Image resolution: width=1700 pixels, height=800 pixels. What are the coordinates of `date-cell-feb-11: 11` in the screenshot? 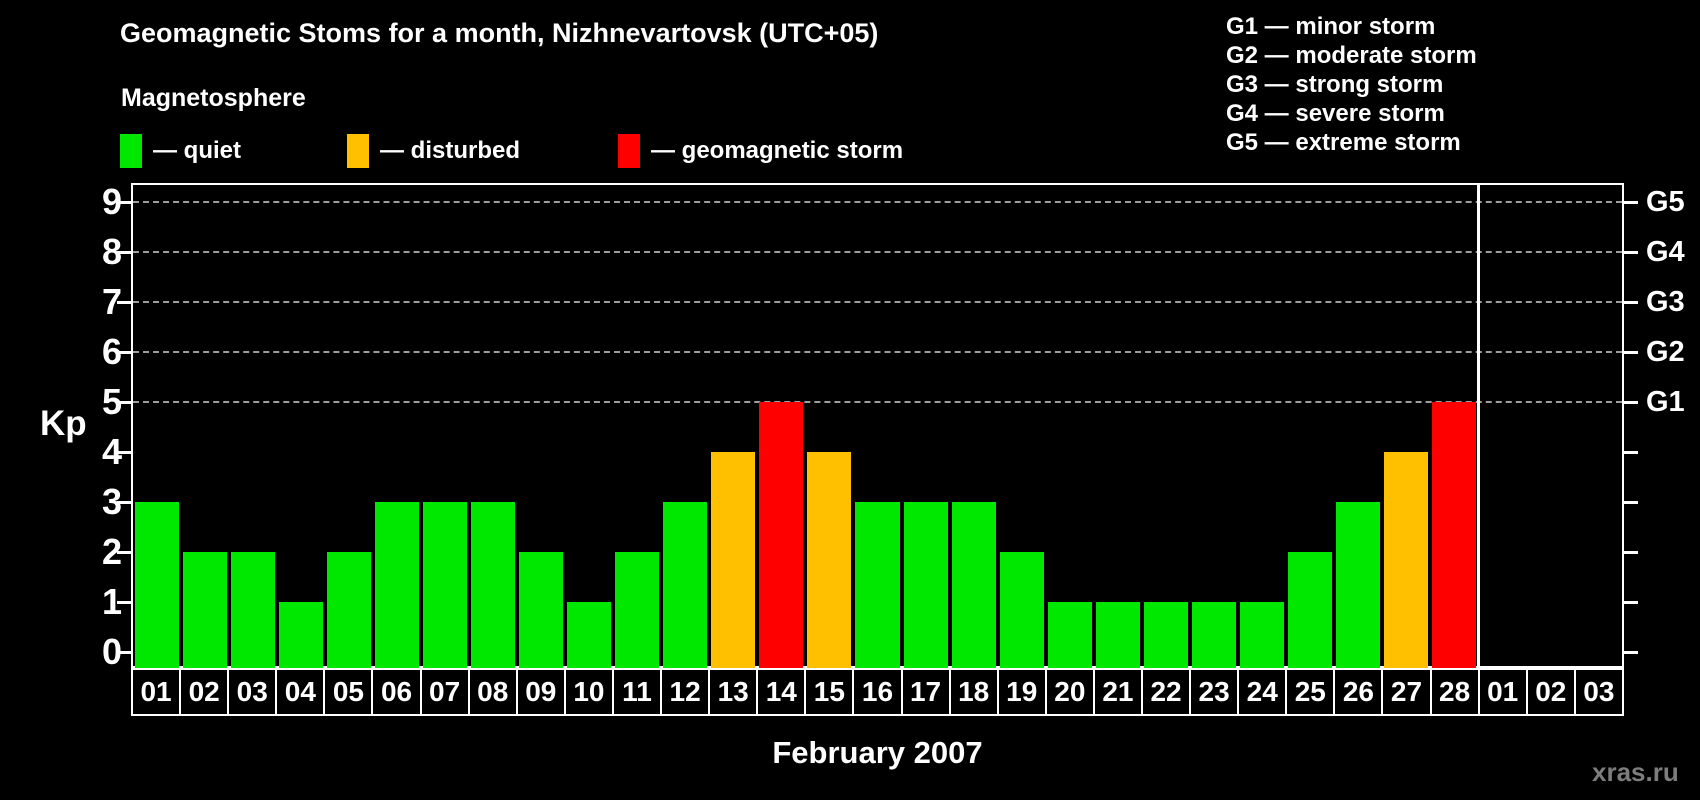 It's located at (637, 692).